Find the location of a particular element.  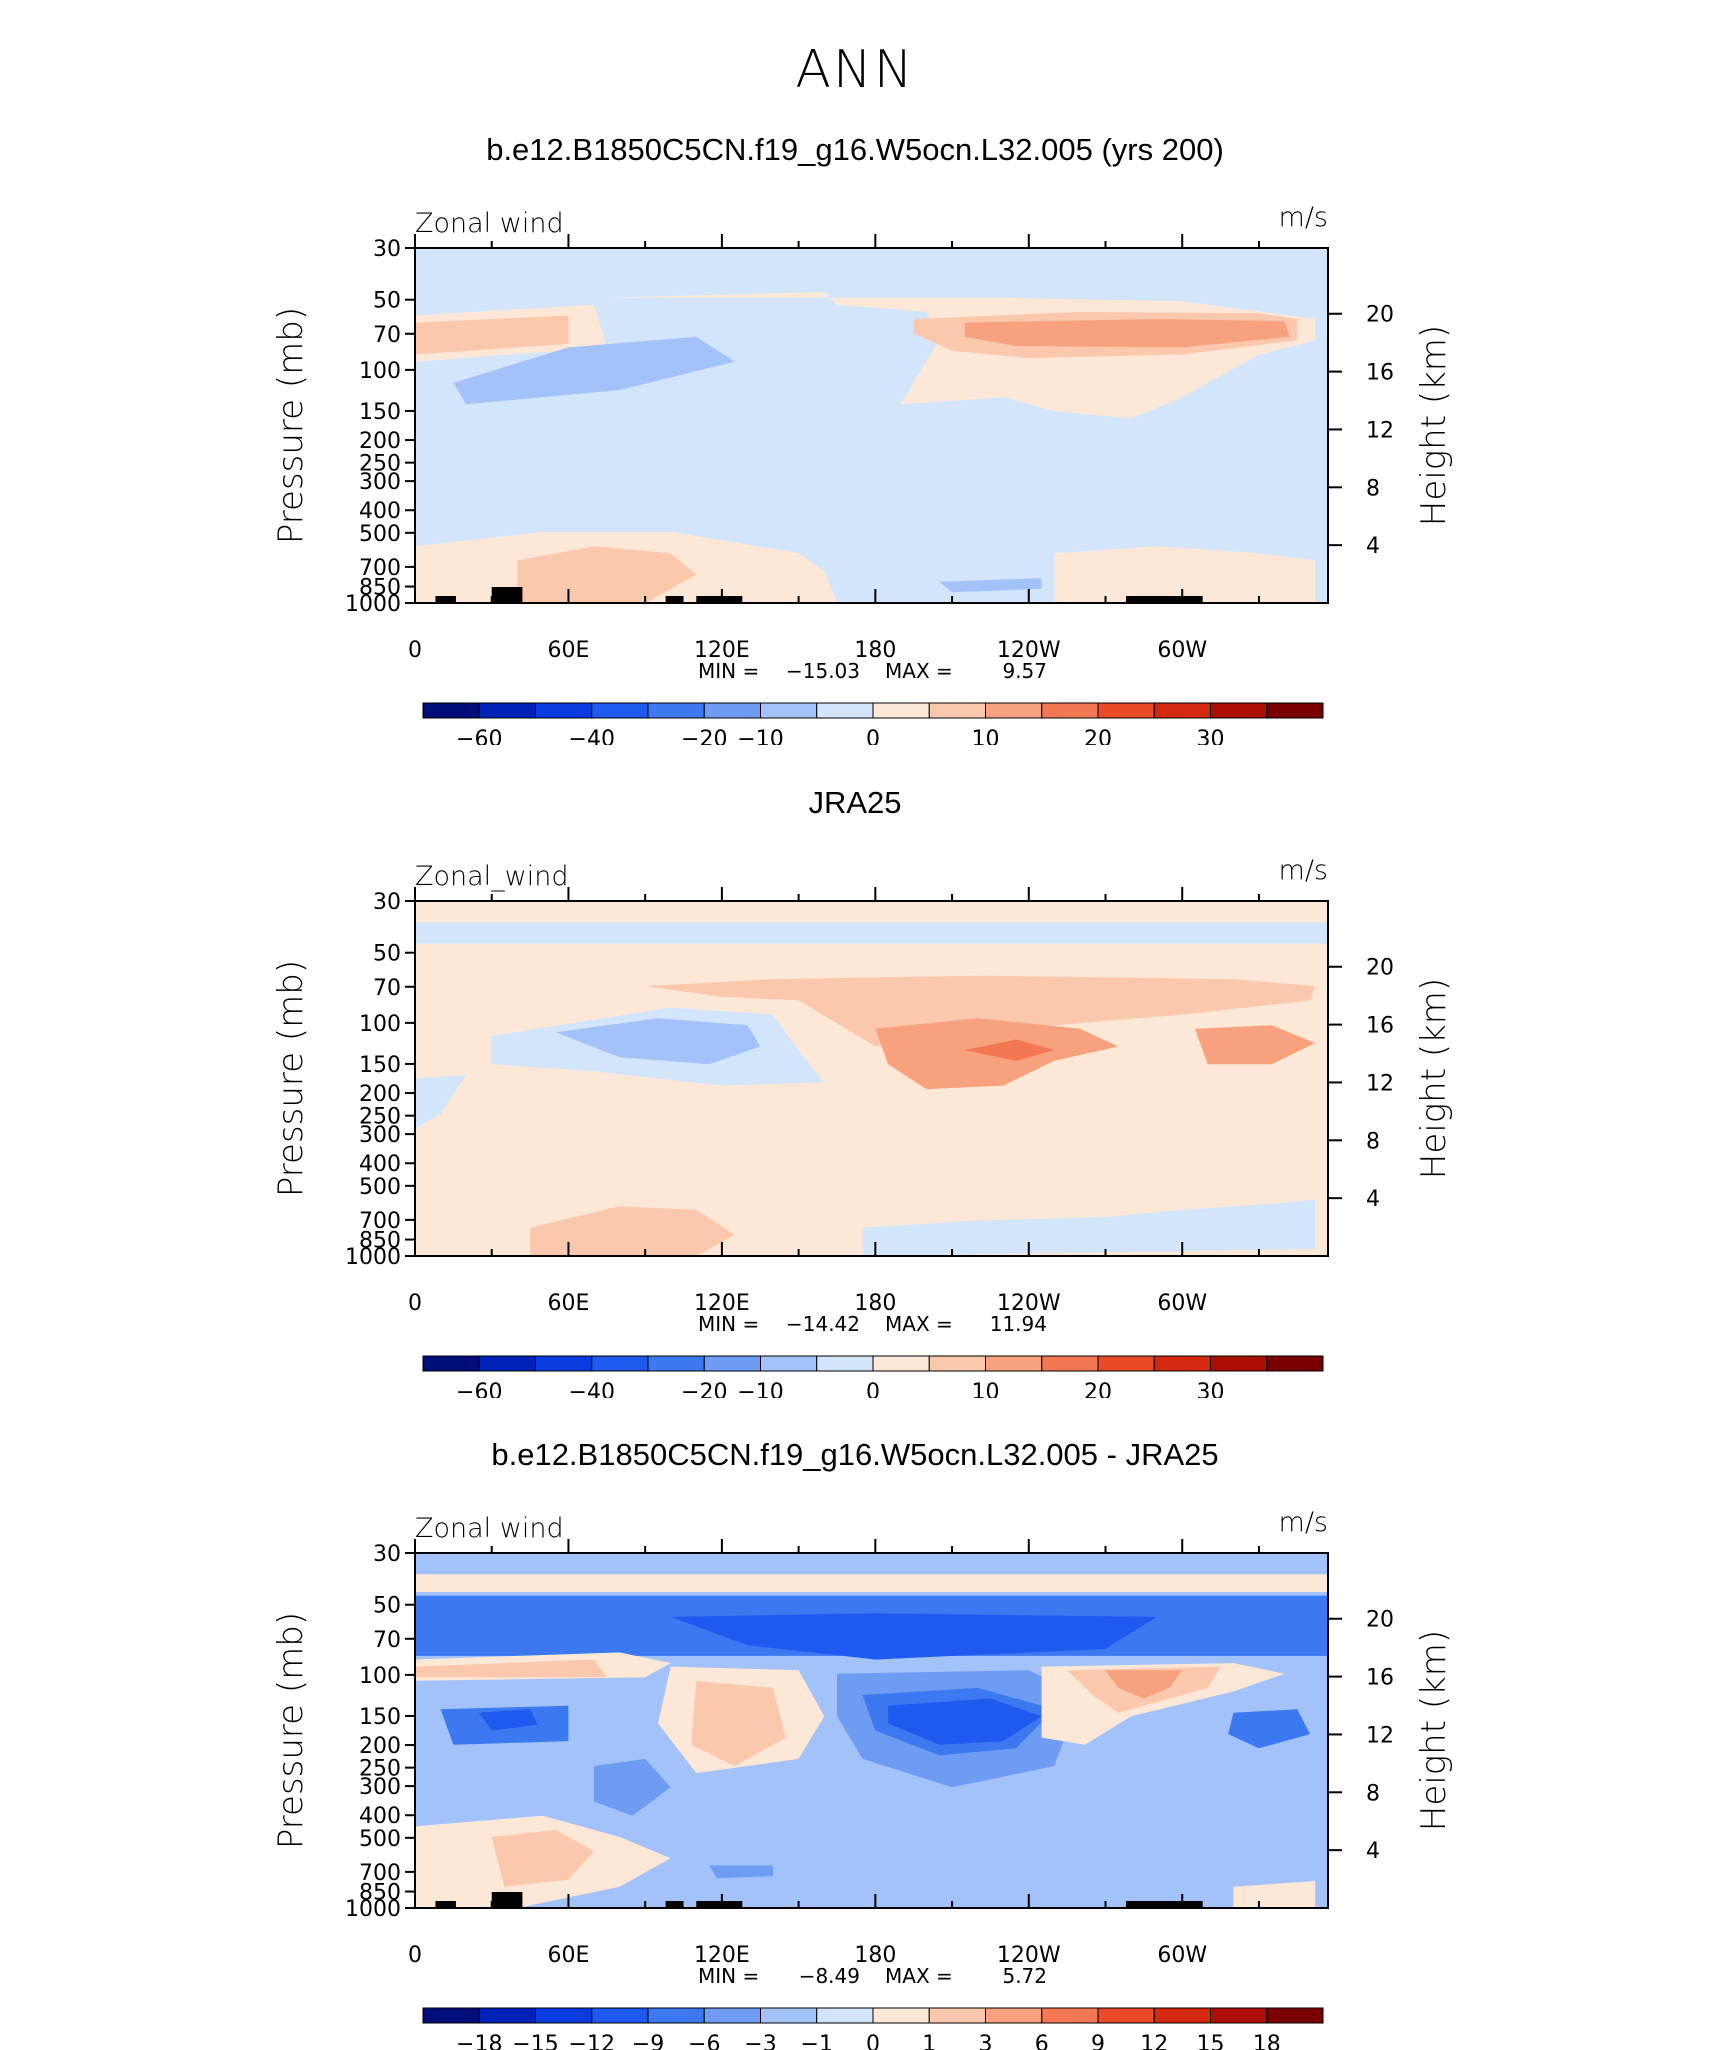

panel-2-max-label: MAX = is located at coordinates (919, 1324).